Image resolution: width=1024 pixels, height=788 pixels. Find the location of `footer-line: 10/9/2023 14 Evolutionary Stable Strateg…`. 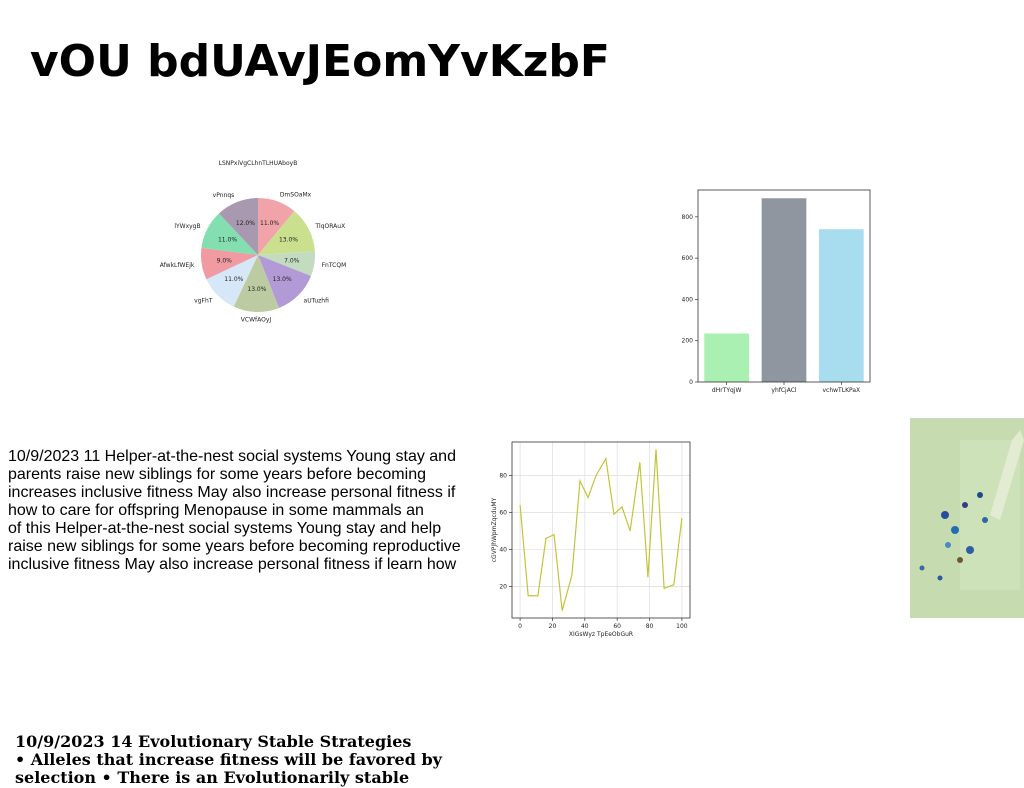

footer-line: 10/9/2023 14 Evolutionary Stable Strateg… is located at coordinates (213, 741).